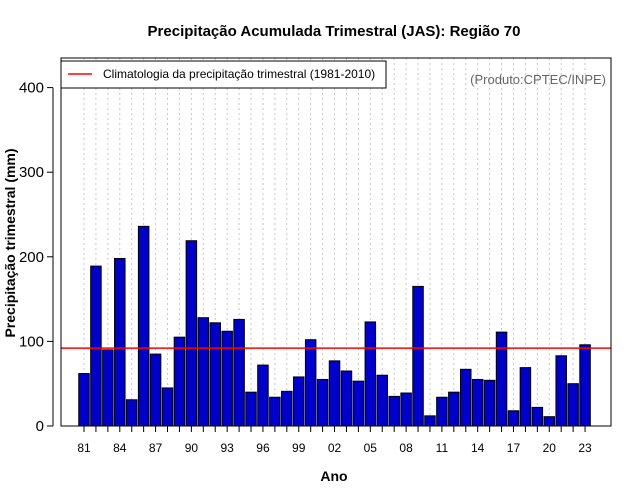  Describe the element at coordinates (370, 374) in the screenshot. I see `bar-2005` at that location.